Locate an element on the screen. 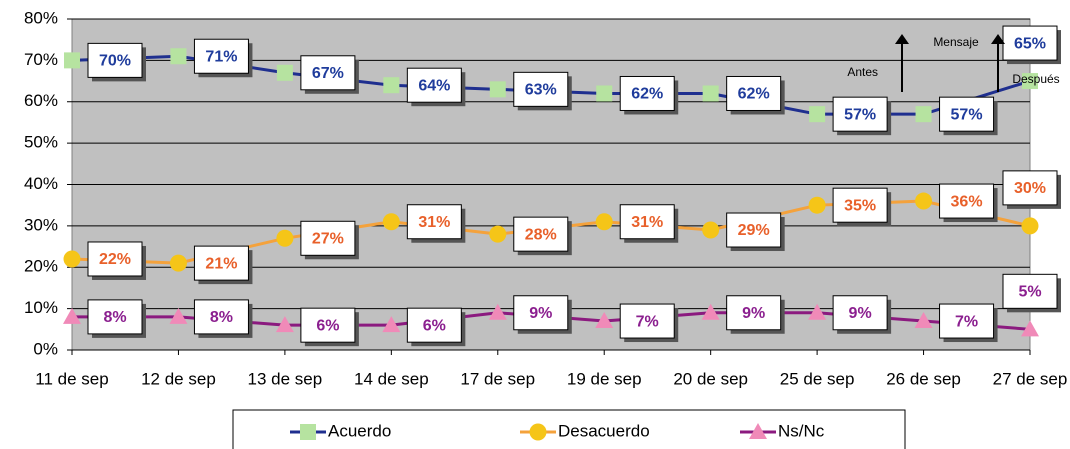 The width and height of the screenshot is (1070, 449). data-label: 62% is located at coordinates (755, 95).